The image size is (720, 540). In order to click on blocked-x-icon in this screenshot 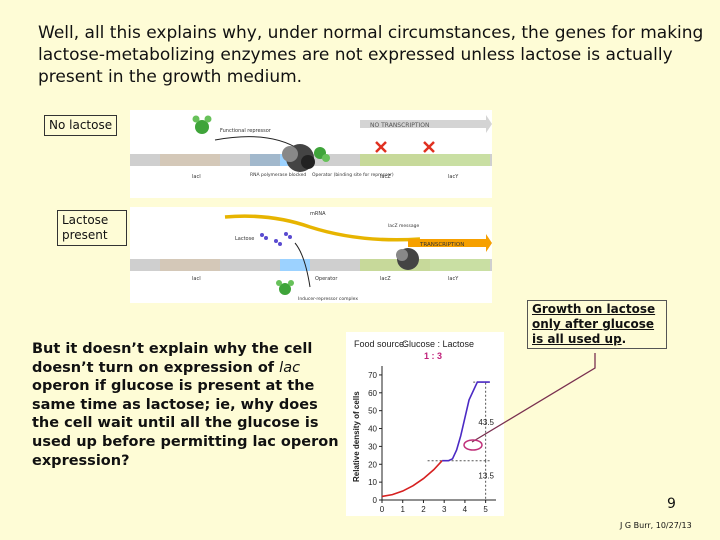, I will do `click(405, 147)`.